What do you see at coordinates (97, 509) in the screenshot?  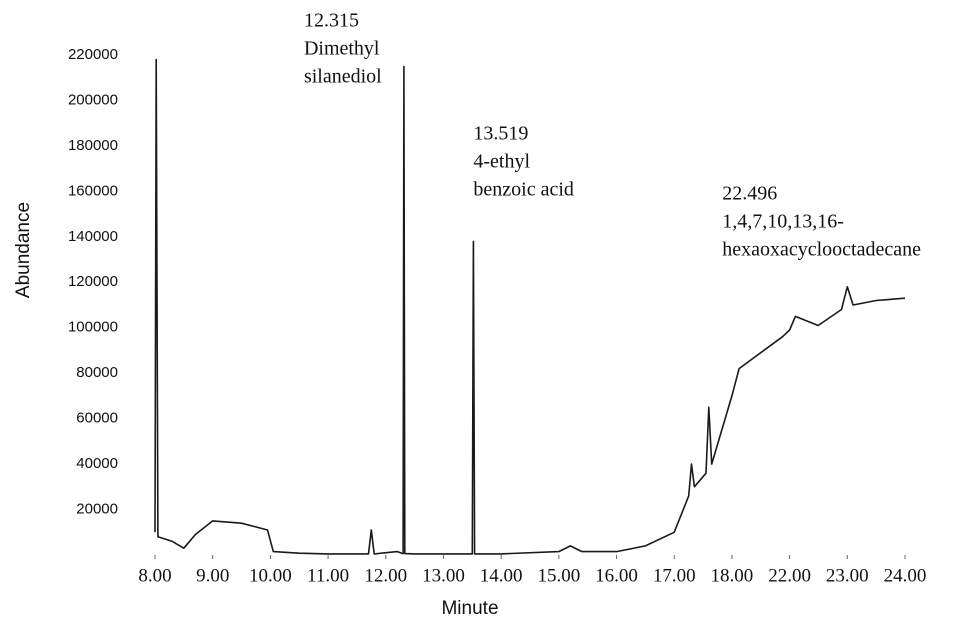 I see `y-tick-label: 20000` at bounding box center [97, 509].